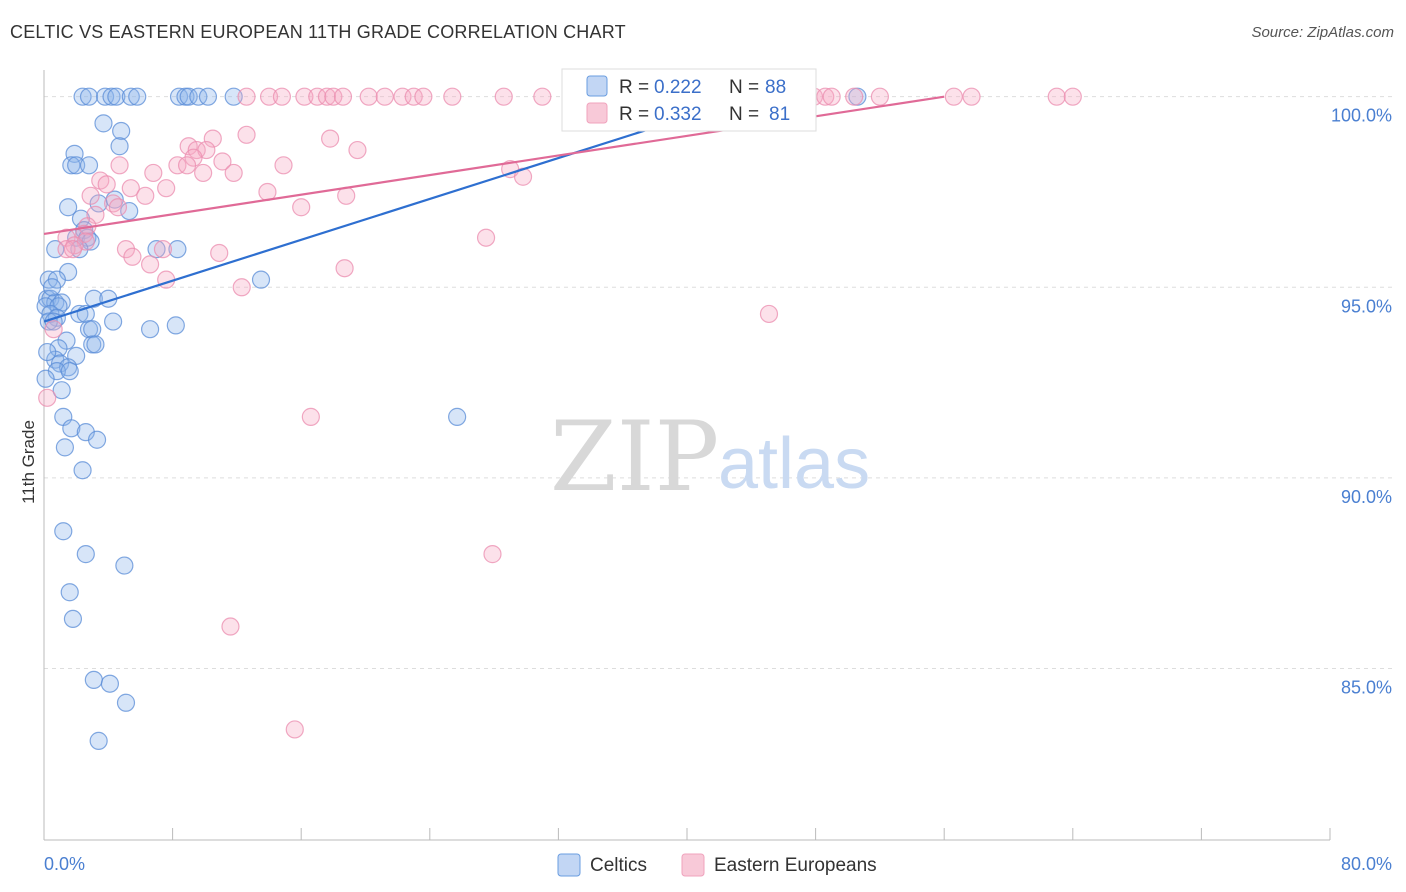 Image resolution: width=1406 pixels, height=892 pixels. What do you see at coordinates (717, 865) in the screenshot?
I see `series-legend: Celtics Eastern Europeans` at bounding box center [717, 865].